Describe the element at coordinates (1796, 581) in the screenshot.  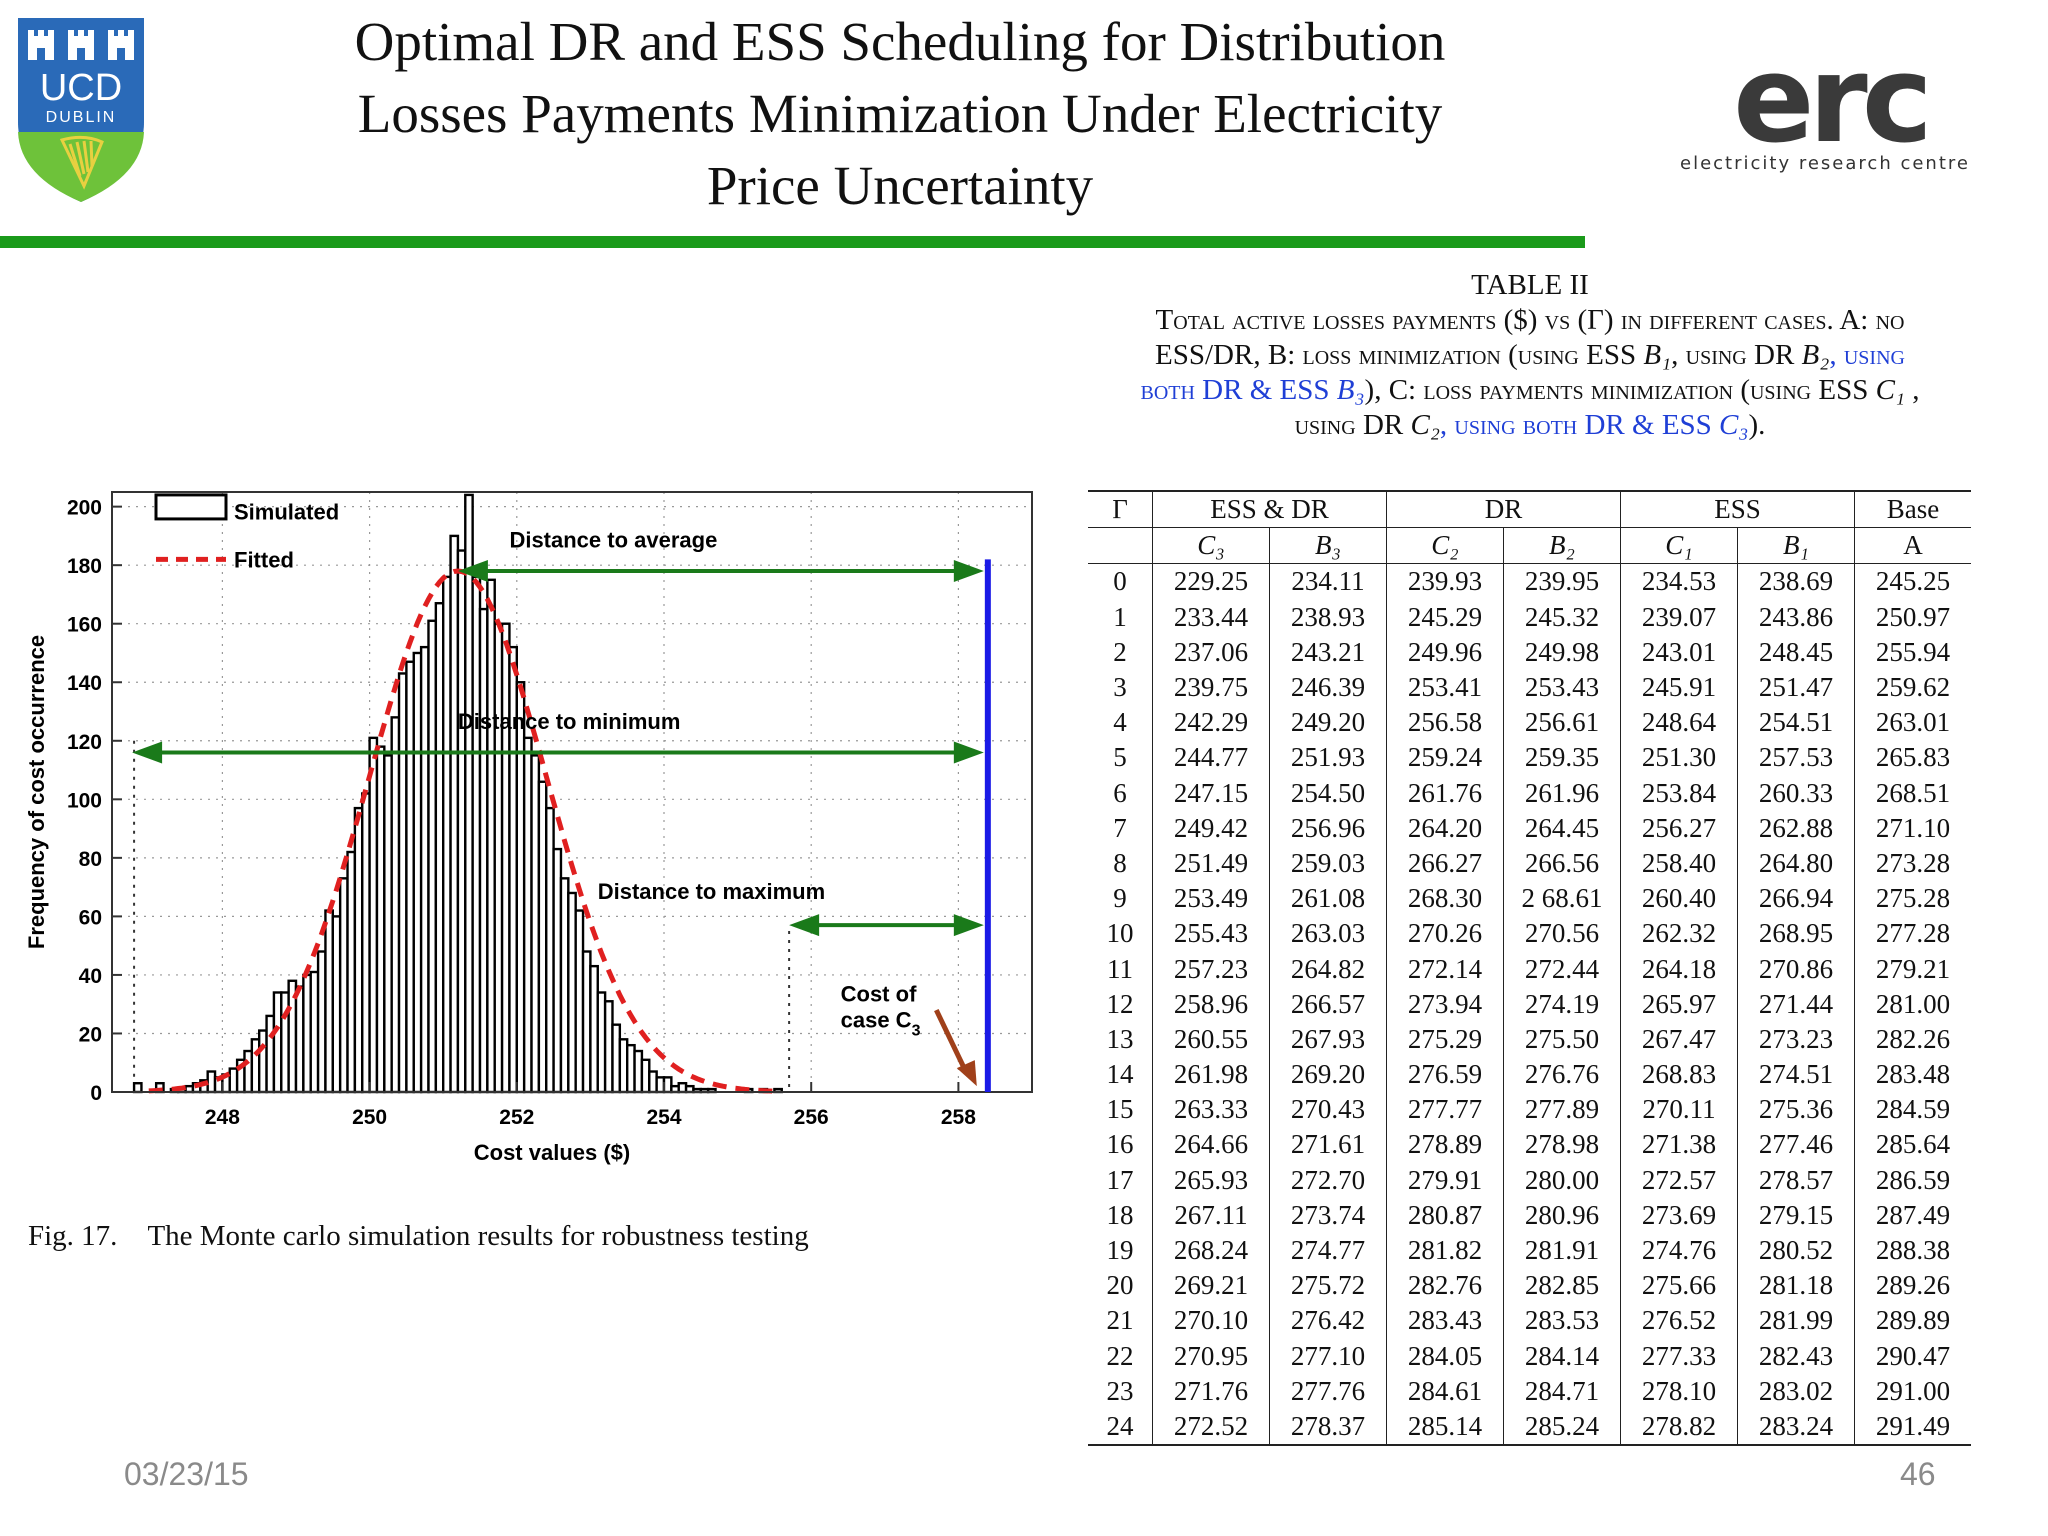
I see `value-cell: 238.69` at that location.